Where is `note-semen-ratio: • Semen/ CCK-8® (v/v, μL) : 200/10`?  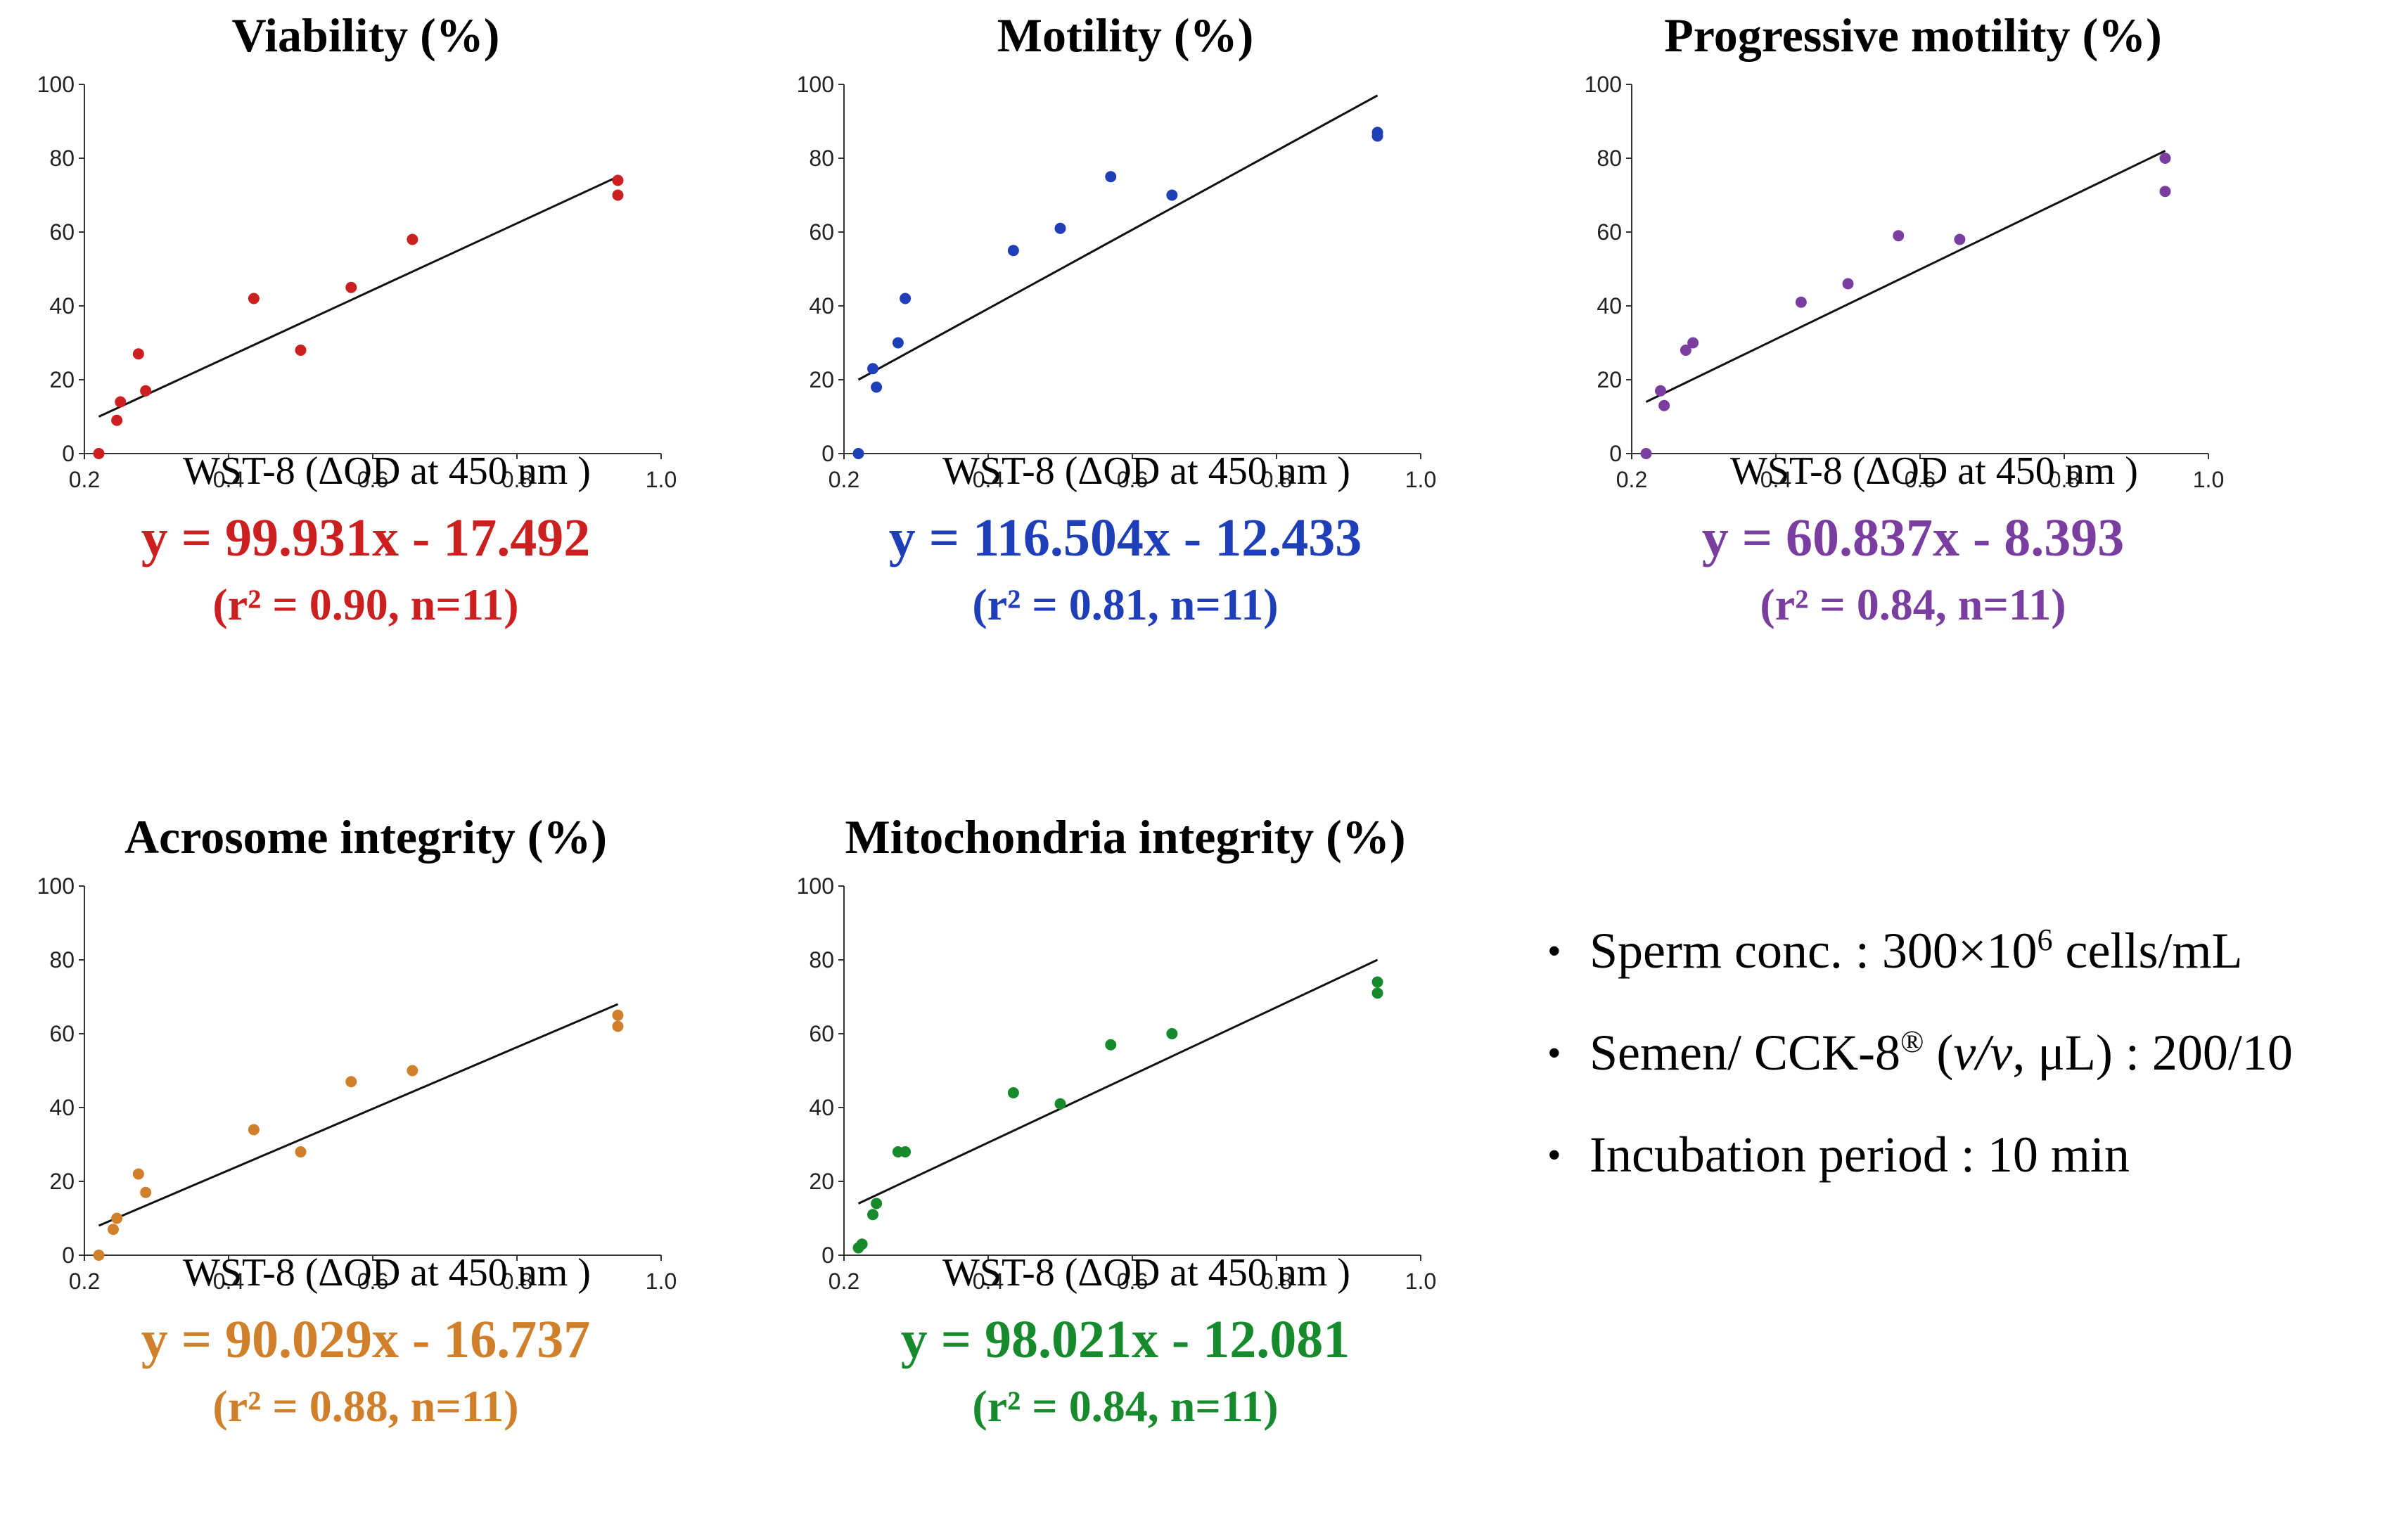 note-semen-ratio: • Semen/ CCK-8® (v/v, μL) : 200/10 is located at coordinates (1965, 1053).